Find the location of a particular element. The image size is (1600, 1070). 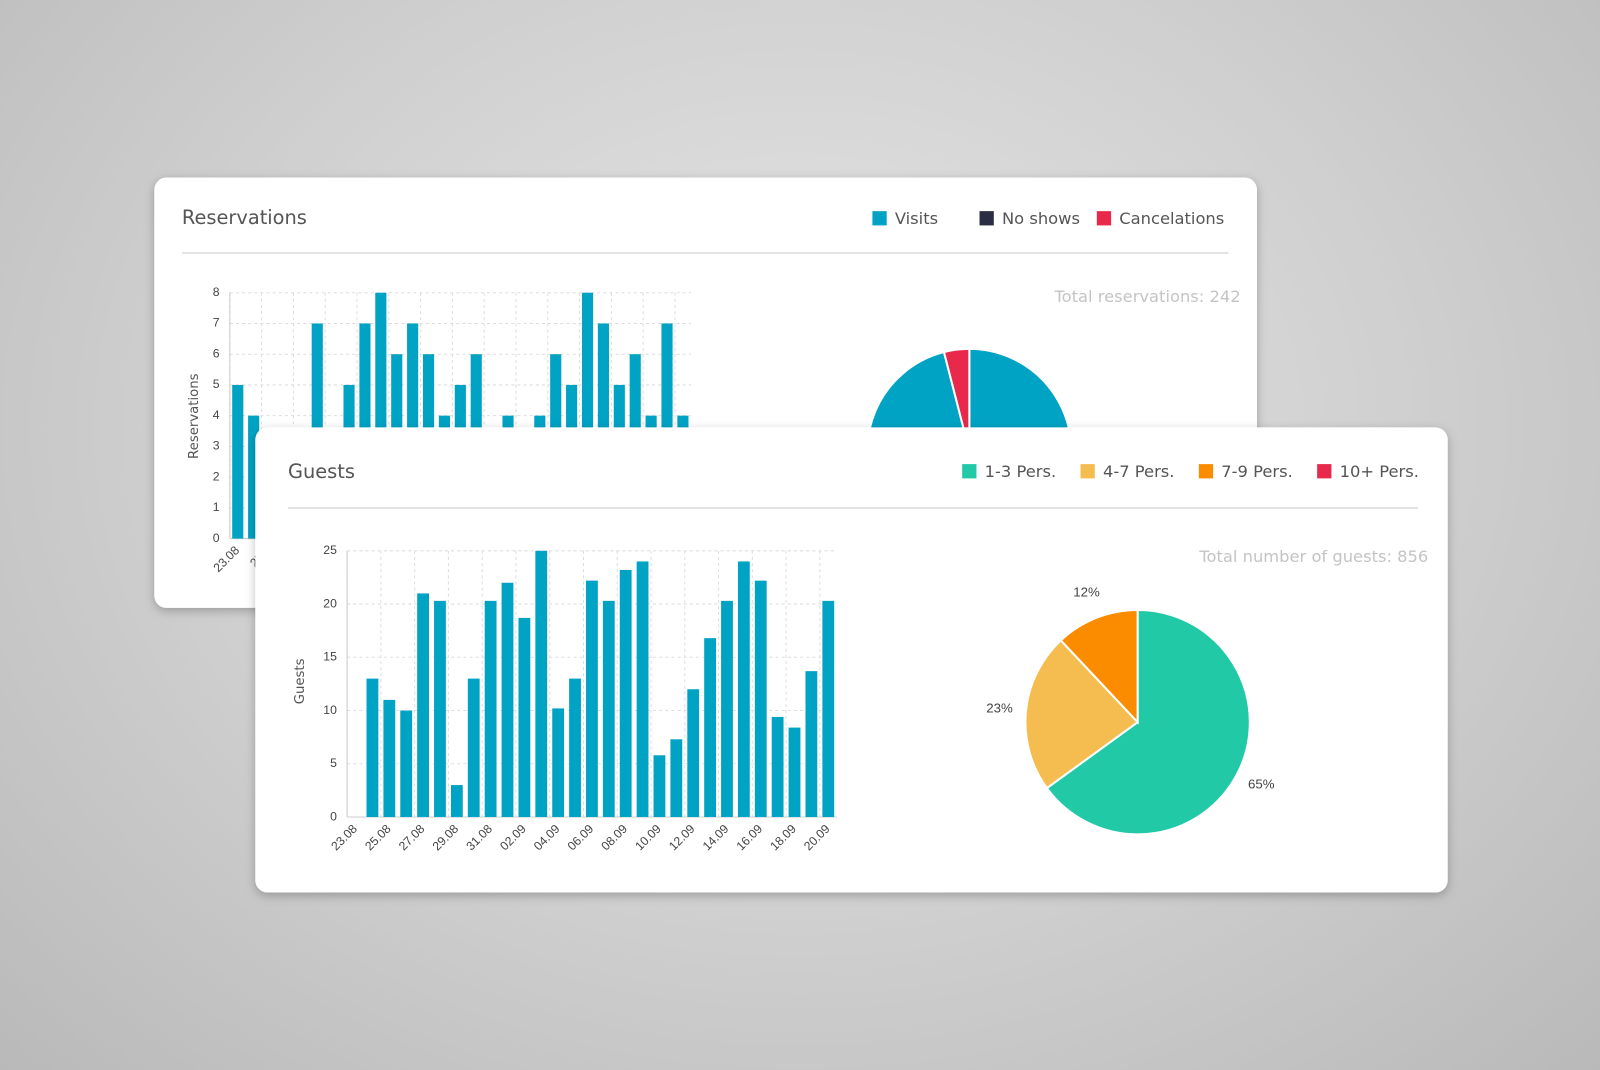

y-tick-label: 1 is located at coordinates (216, 507).